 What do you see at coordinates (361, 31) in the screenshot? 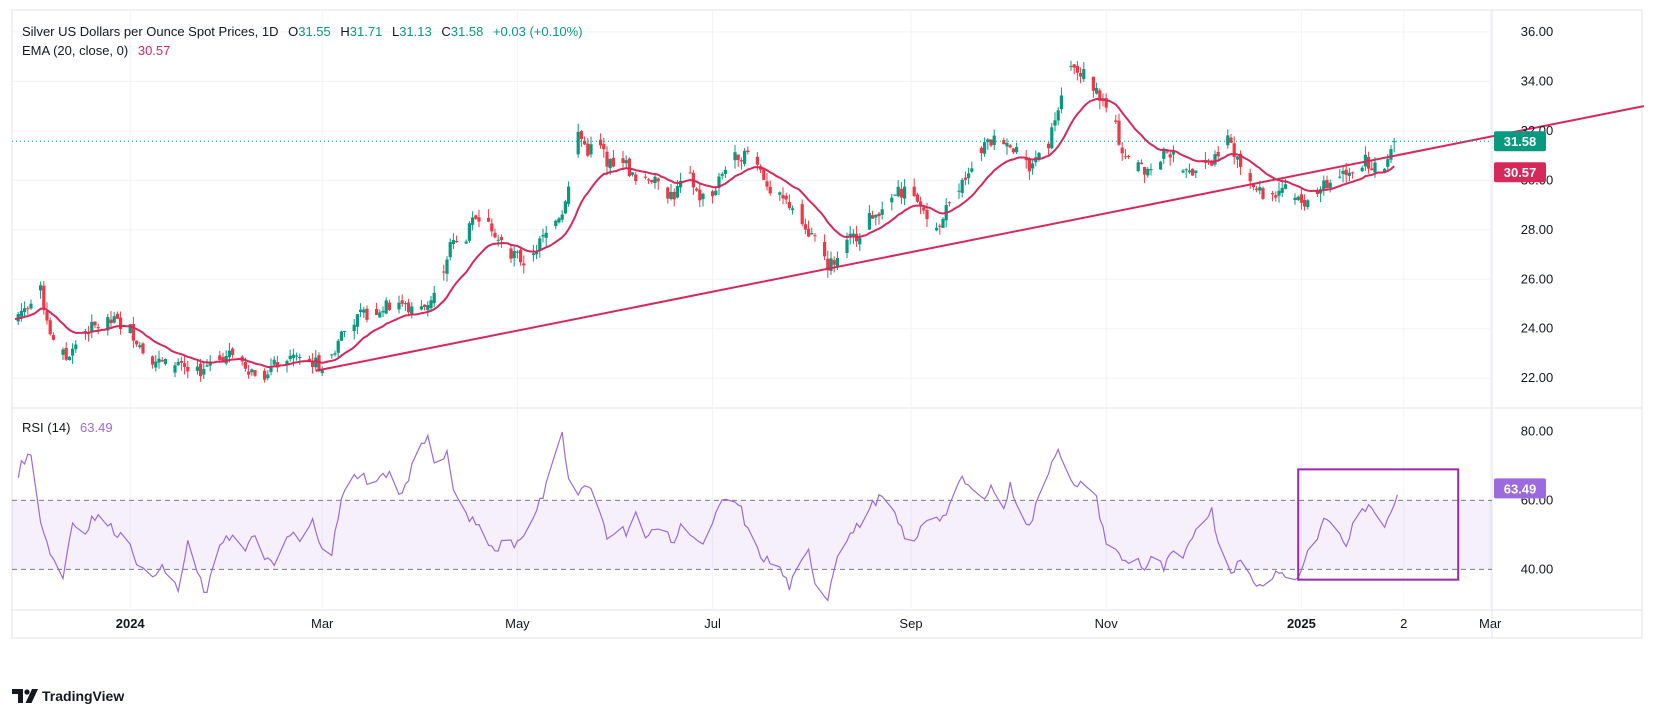
I see `legend-high: H31.71` at bounding box center [361, 31].